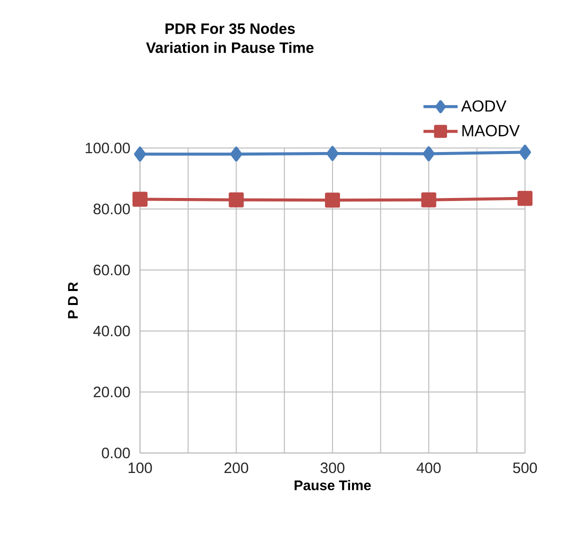  I want to click on y-tick-label: 0.00, so click(116, 453).